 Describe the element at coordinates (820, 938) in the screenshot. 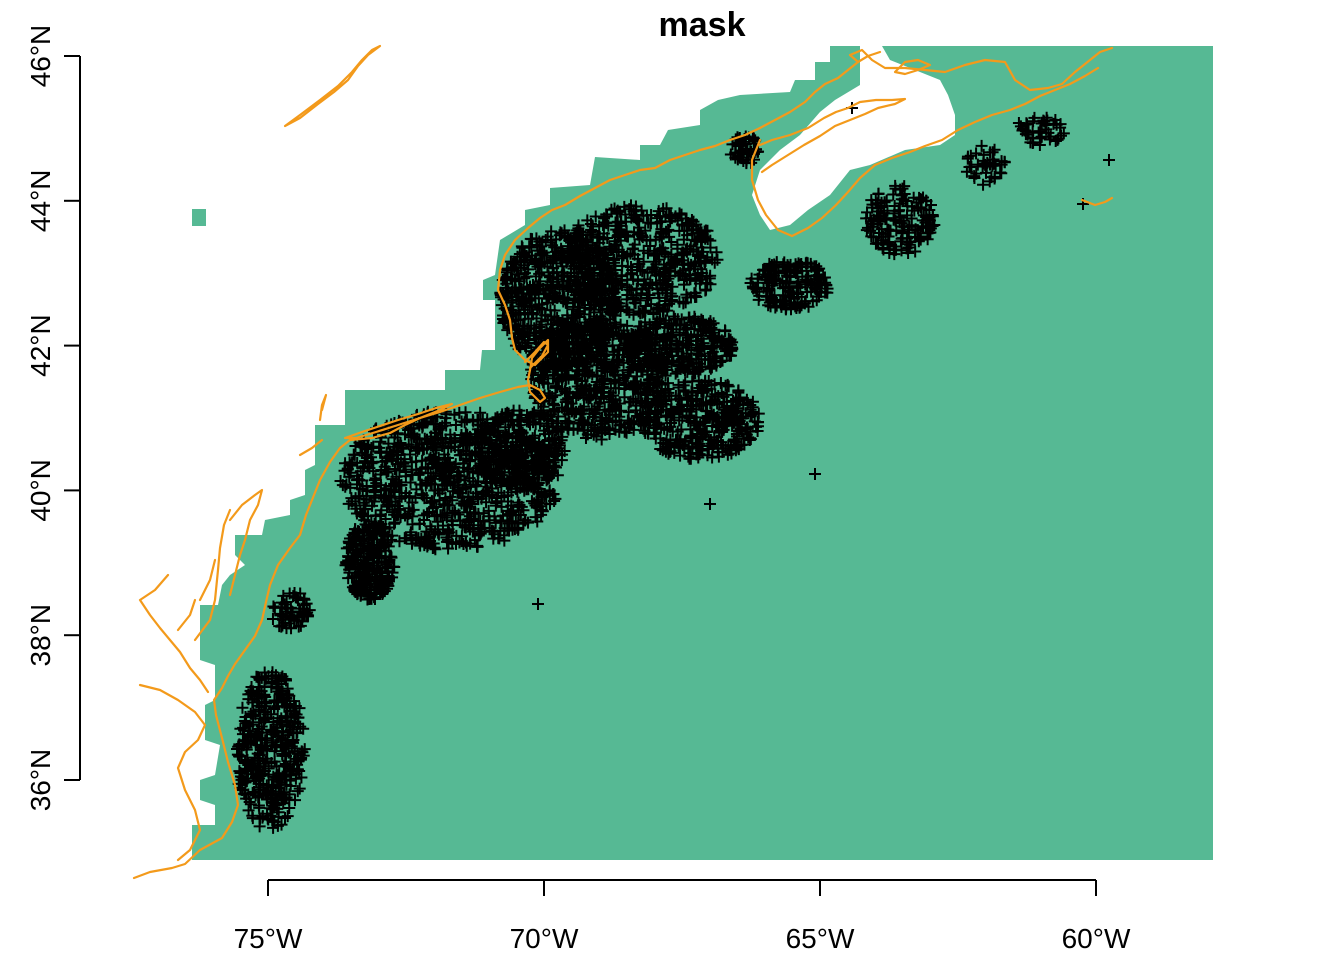

I see `x-tick-label: 65°W` at that location.